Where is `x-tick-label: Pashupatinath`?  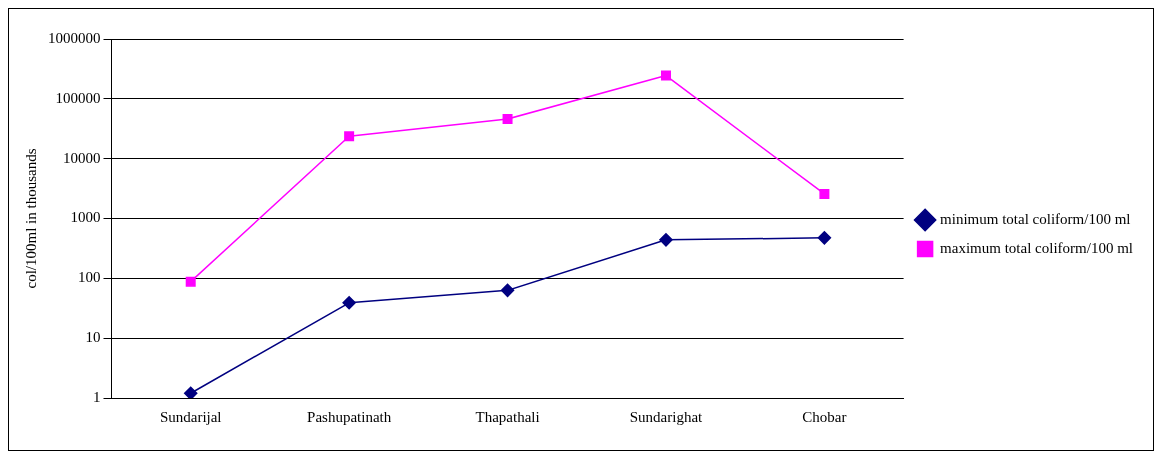 x-tick-label: Pashupatinath is located at coordinates (349, 416).